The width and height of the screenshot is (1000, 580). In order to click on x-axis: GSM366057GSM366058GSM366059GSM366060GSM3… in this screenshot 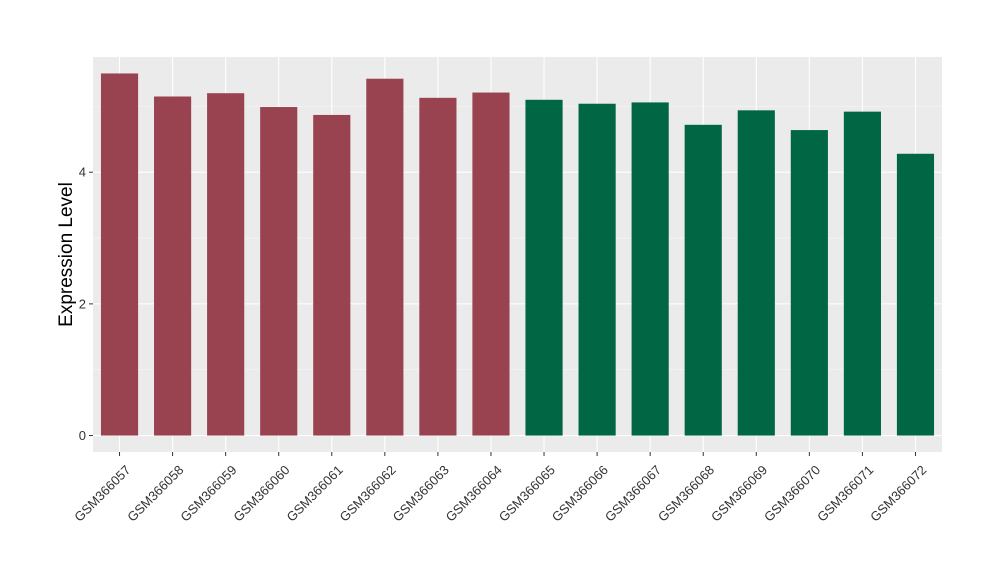, I will do `click(500, 488)`.